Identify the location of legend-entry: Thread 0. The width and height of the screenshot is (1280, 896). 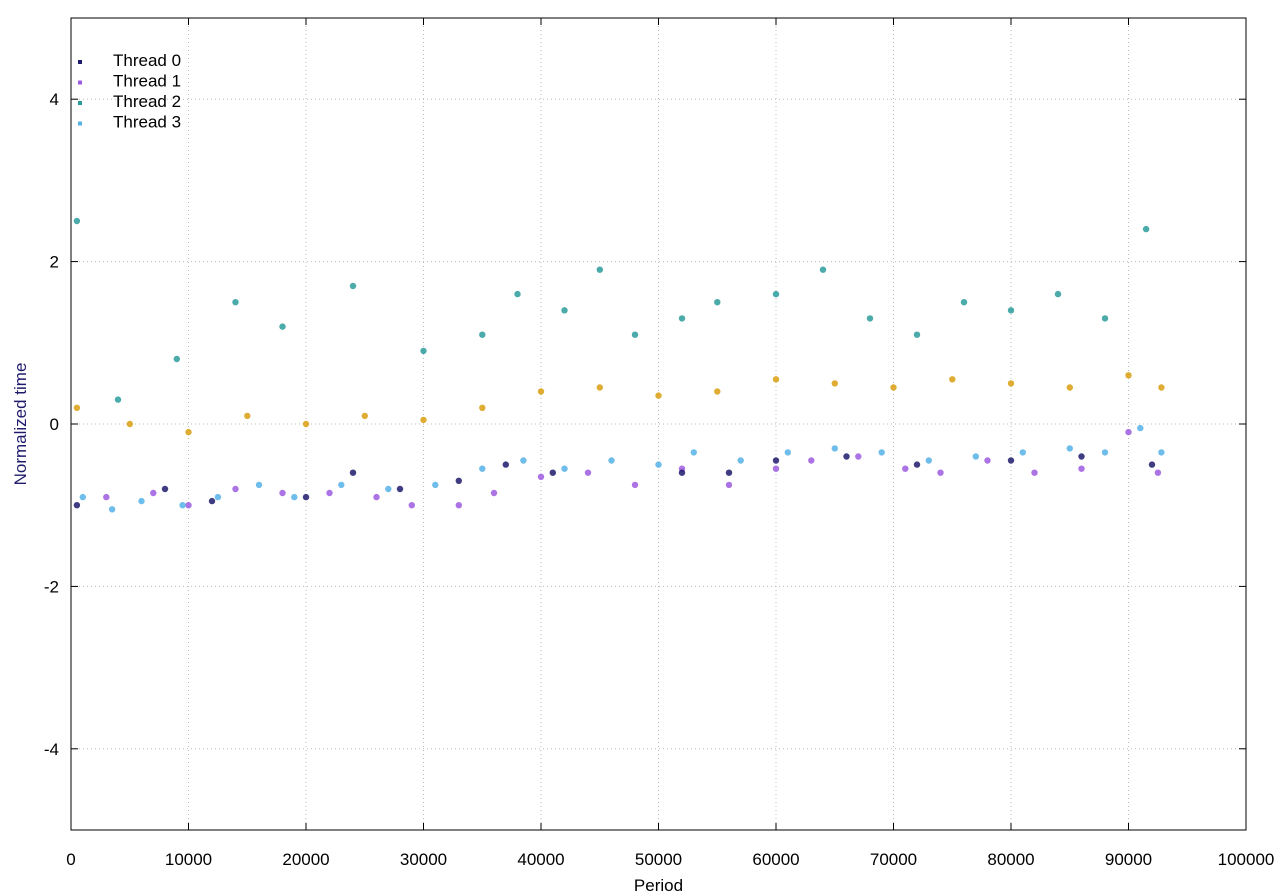
(147, 60).